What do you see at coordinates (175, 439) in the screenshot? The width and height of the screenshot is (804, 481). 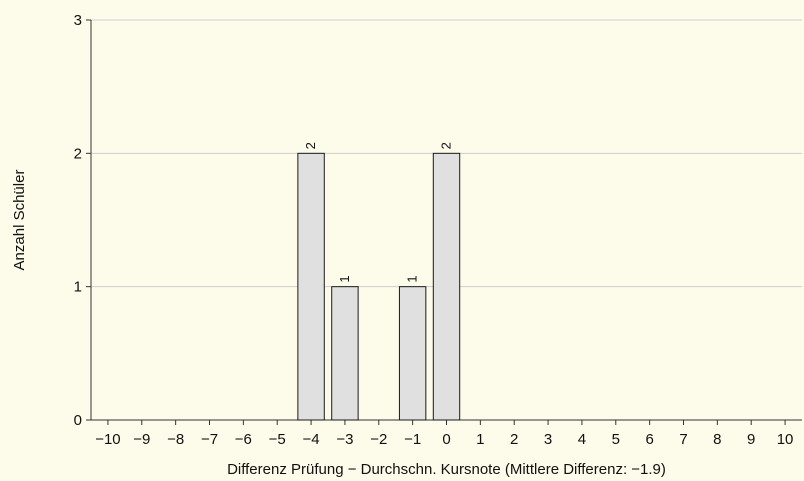 I see `x-tick-label: −8` at bounding box center [175, 439].